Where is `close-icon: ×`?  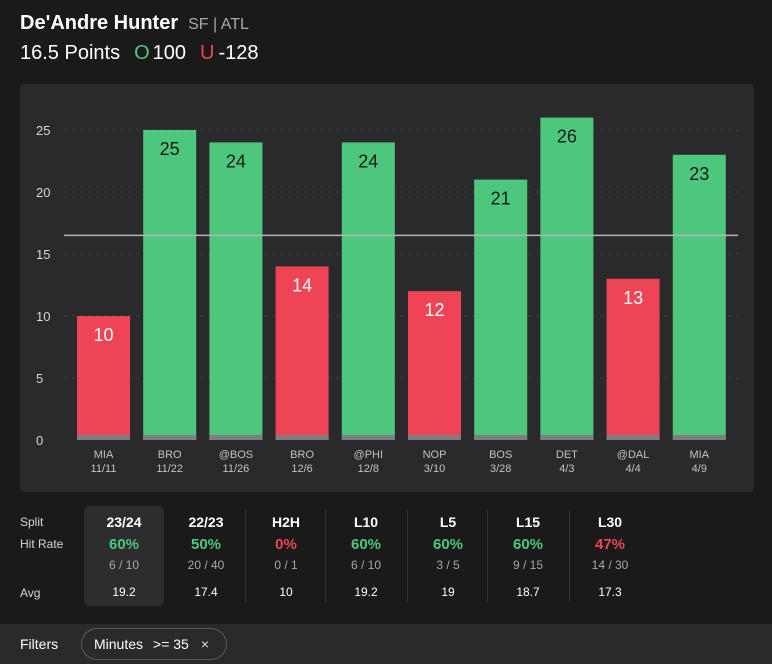 close-icon: × is located at coordinates (205, 644).